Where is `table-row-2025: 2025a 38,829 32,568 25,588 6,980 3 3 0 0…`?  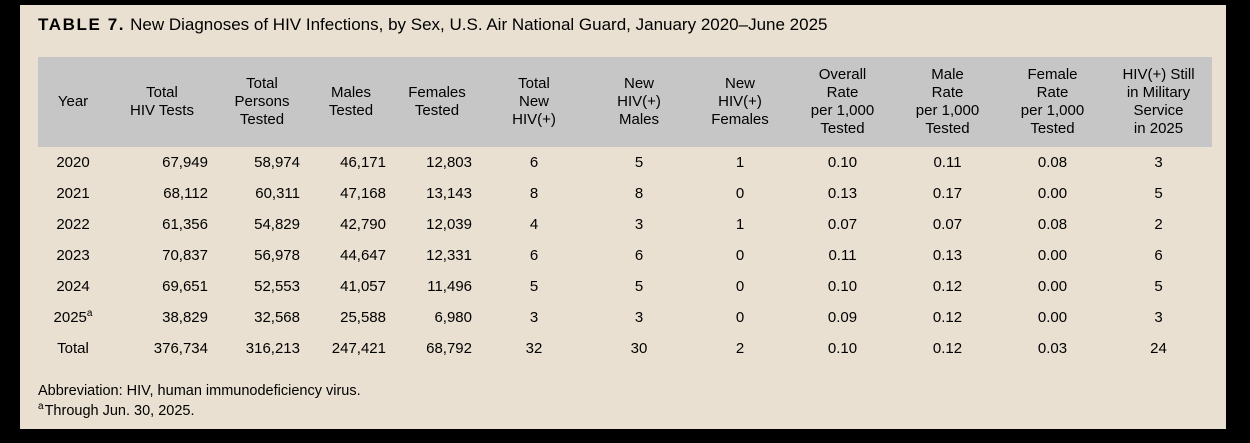
table-row-2025: 2025a 38,829 32,568 25,588 6,980 3 3 0 0… is located at coordinates (625, 317).